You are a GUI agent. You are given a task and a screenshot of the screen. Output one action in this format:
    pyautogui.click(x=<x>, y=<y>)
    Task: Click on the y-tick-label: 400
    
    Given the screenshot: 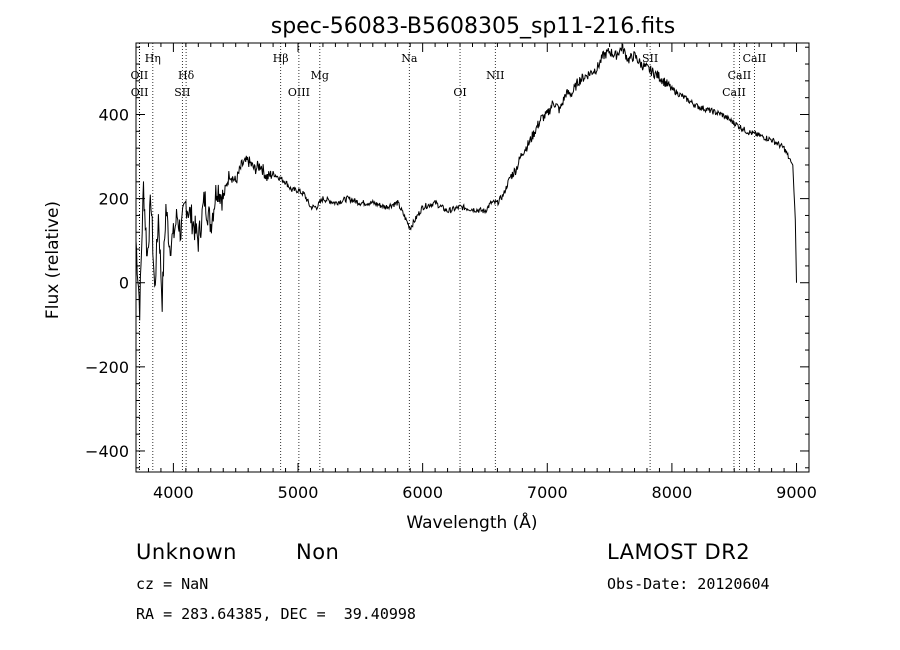 What is the action you would take?
    pyautogui.click(x=113, y=115)
    